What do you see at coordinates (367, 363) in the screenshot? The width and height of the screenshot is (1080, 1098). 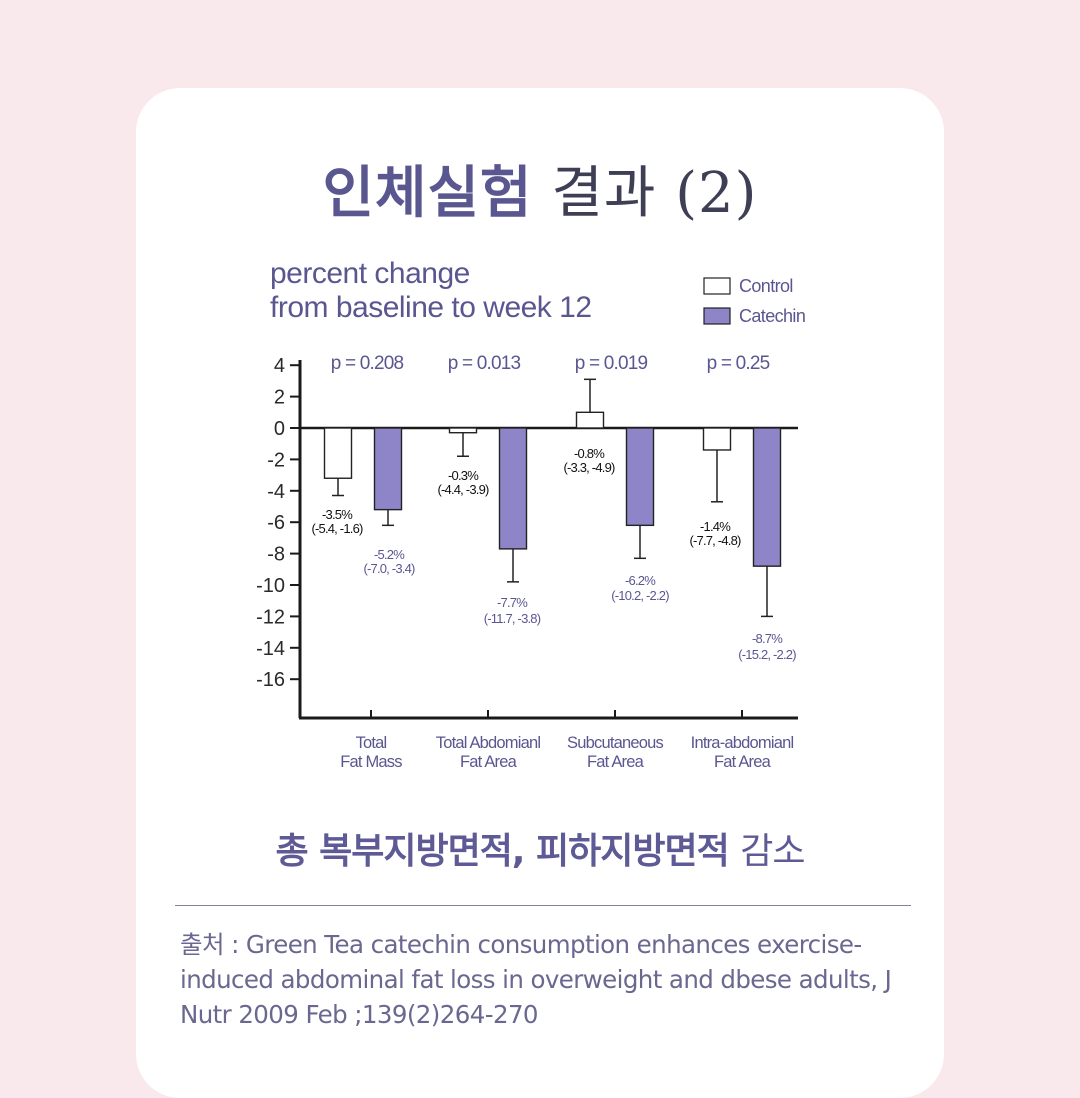 I see `p-value-label: p = 0.208` at bounding box center [367, 363].